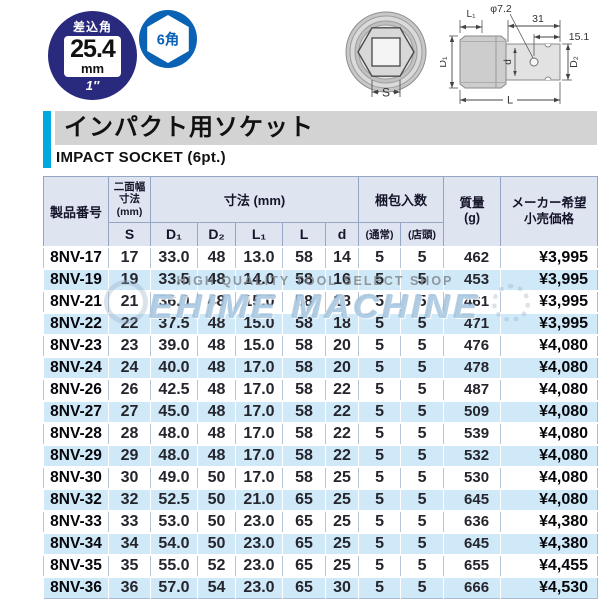  Describe the element at coordinates (320, 587) in the screenshot. I see `table-row: 8NV-36 36 57.0 54 23.0 65 30 5 5 666 ¥4,530` at that location.